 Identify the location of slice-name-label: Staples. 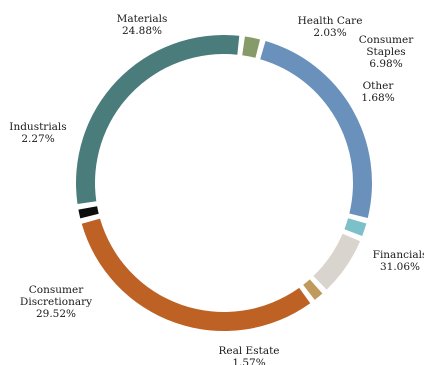
(385, 52).